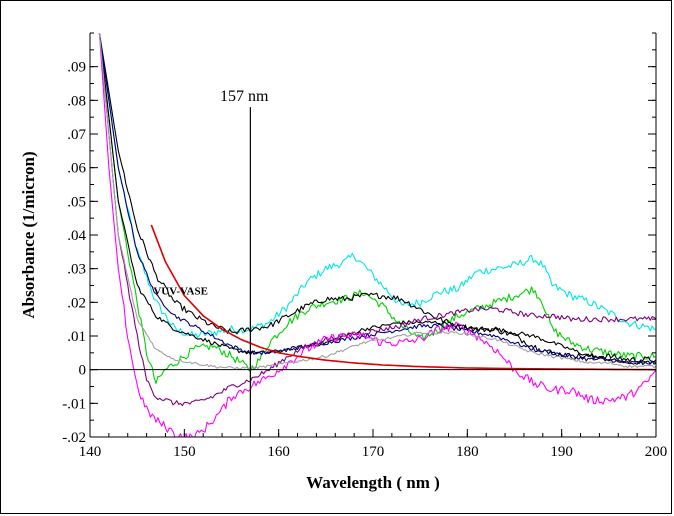  Describe the element at coordinates (76, 169) in the screenshot. I see `y-tick-label: .06` at that location.